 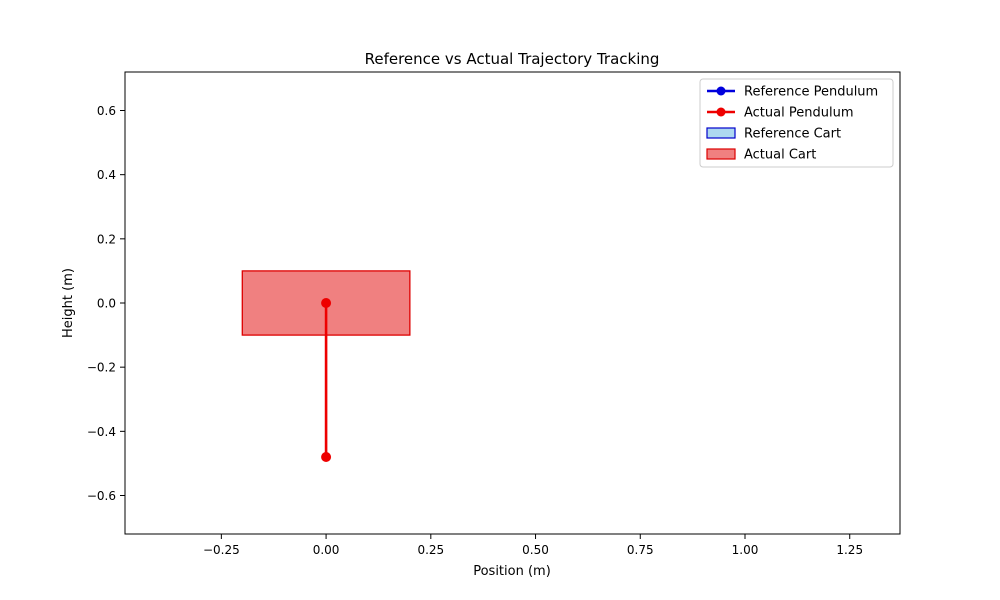 What do you see at coordinates (792, 134) in the screenshot?
I see `legend-label: Reference Cart` at bounding box center [792, 134].